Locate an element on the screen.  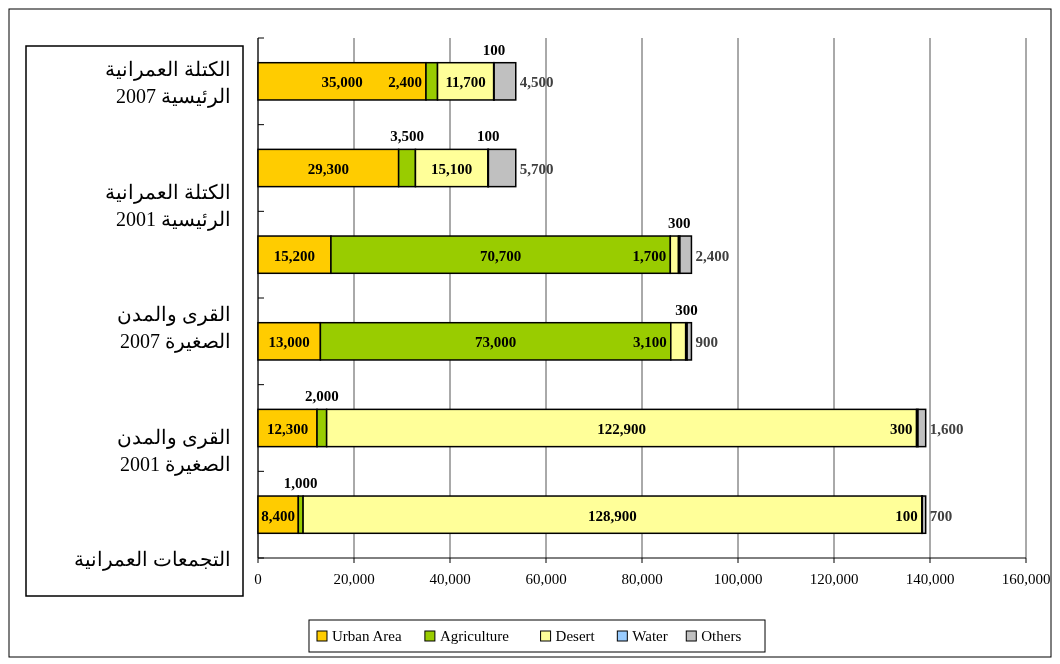
legend-label: Others is located at coordinates (721, 636).